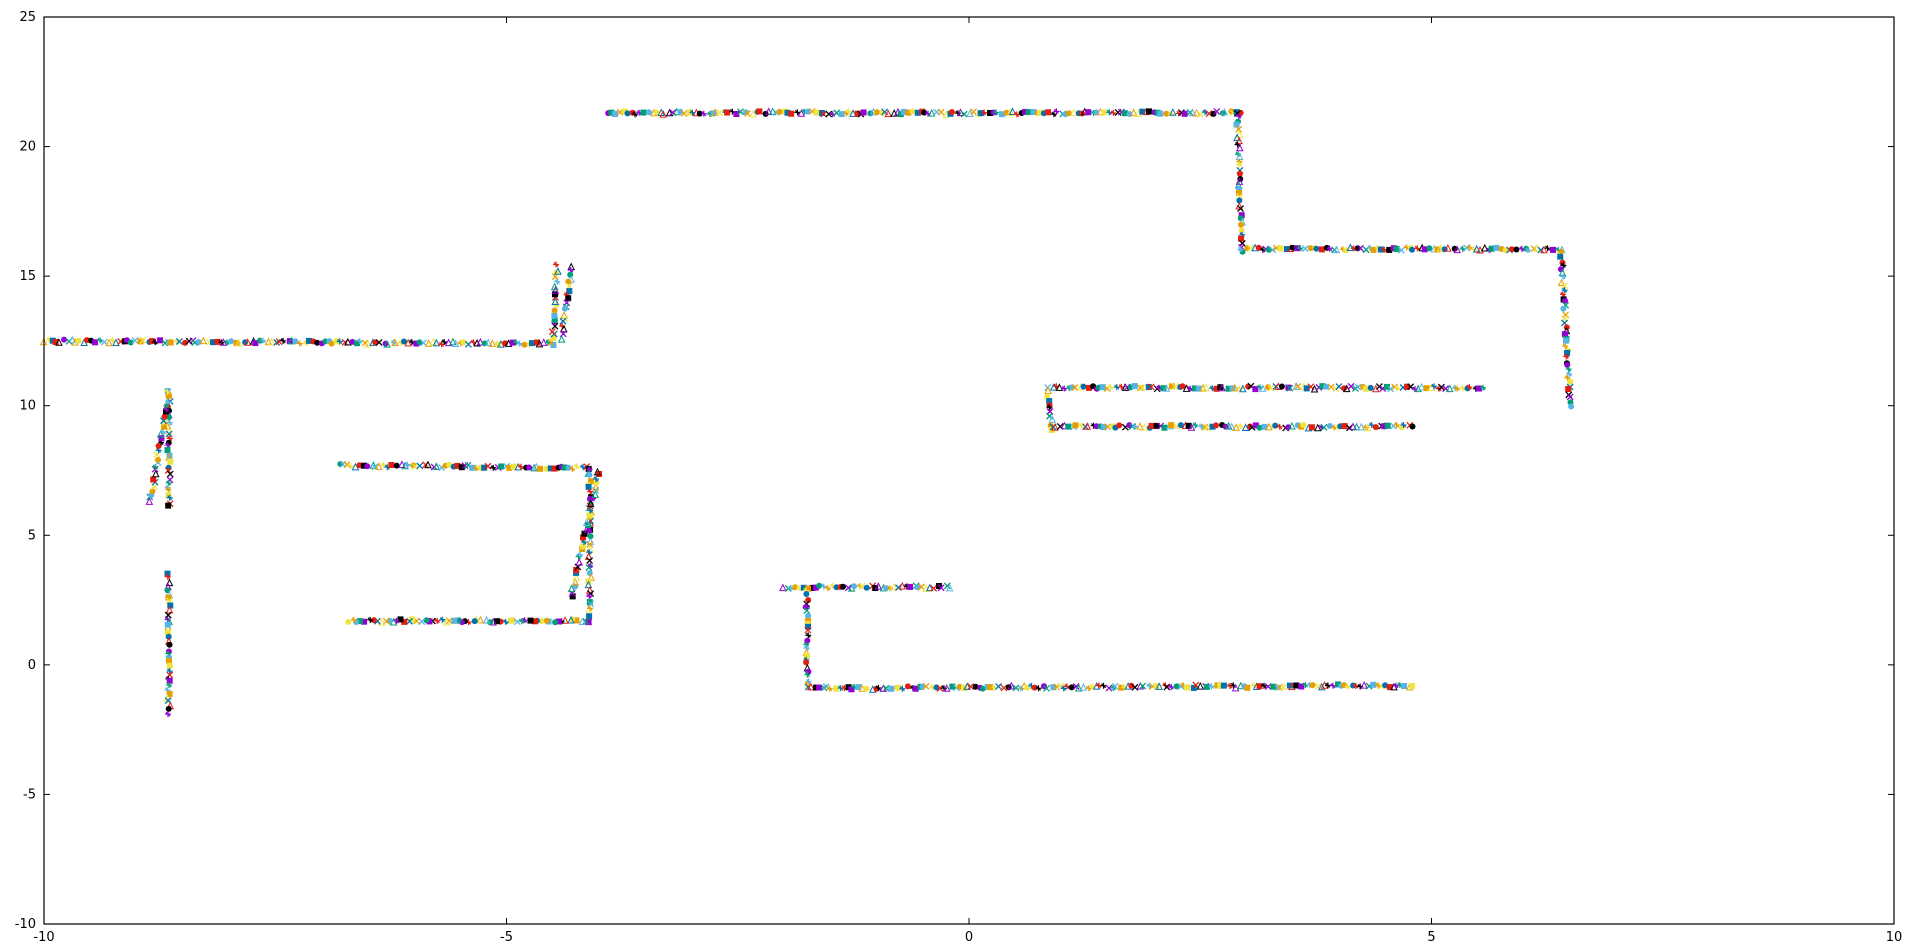 The width and height of the screenshot is (1918, 950). What do you see at coordinates (25, 924) in the screenshot?
I see `y-tick-label: -10` at bounding box center [25, 924].